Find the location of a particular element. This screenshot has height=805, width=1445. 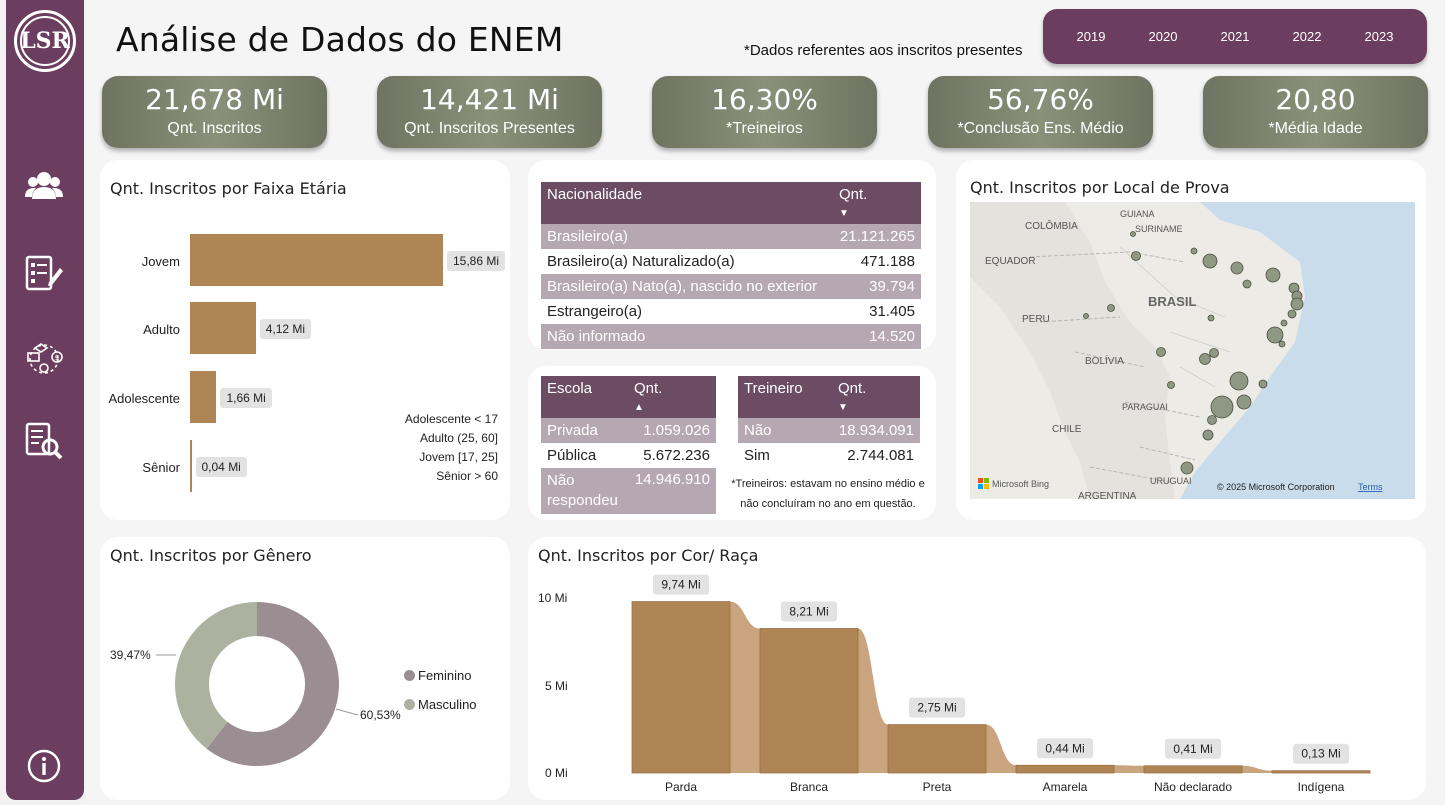

map-terms-link: Terms is located at coordinates (1370, 487).